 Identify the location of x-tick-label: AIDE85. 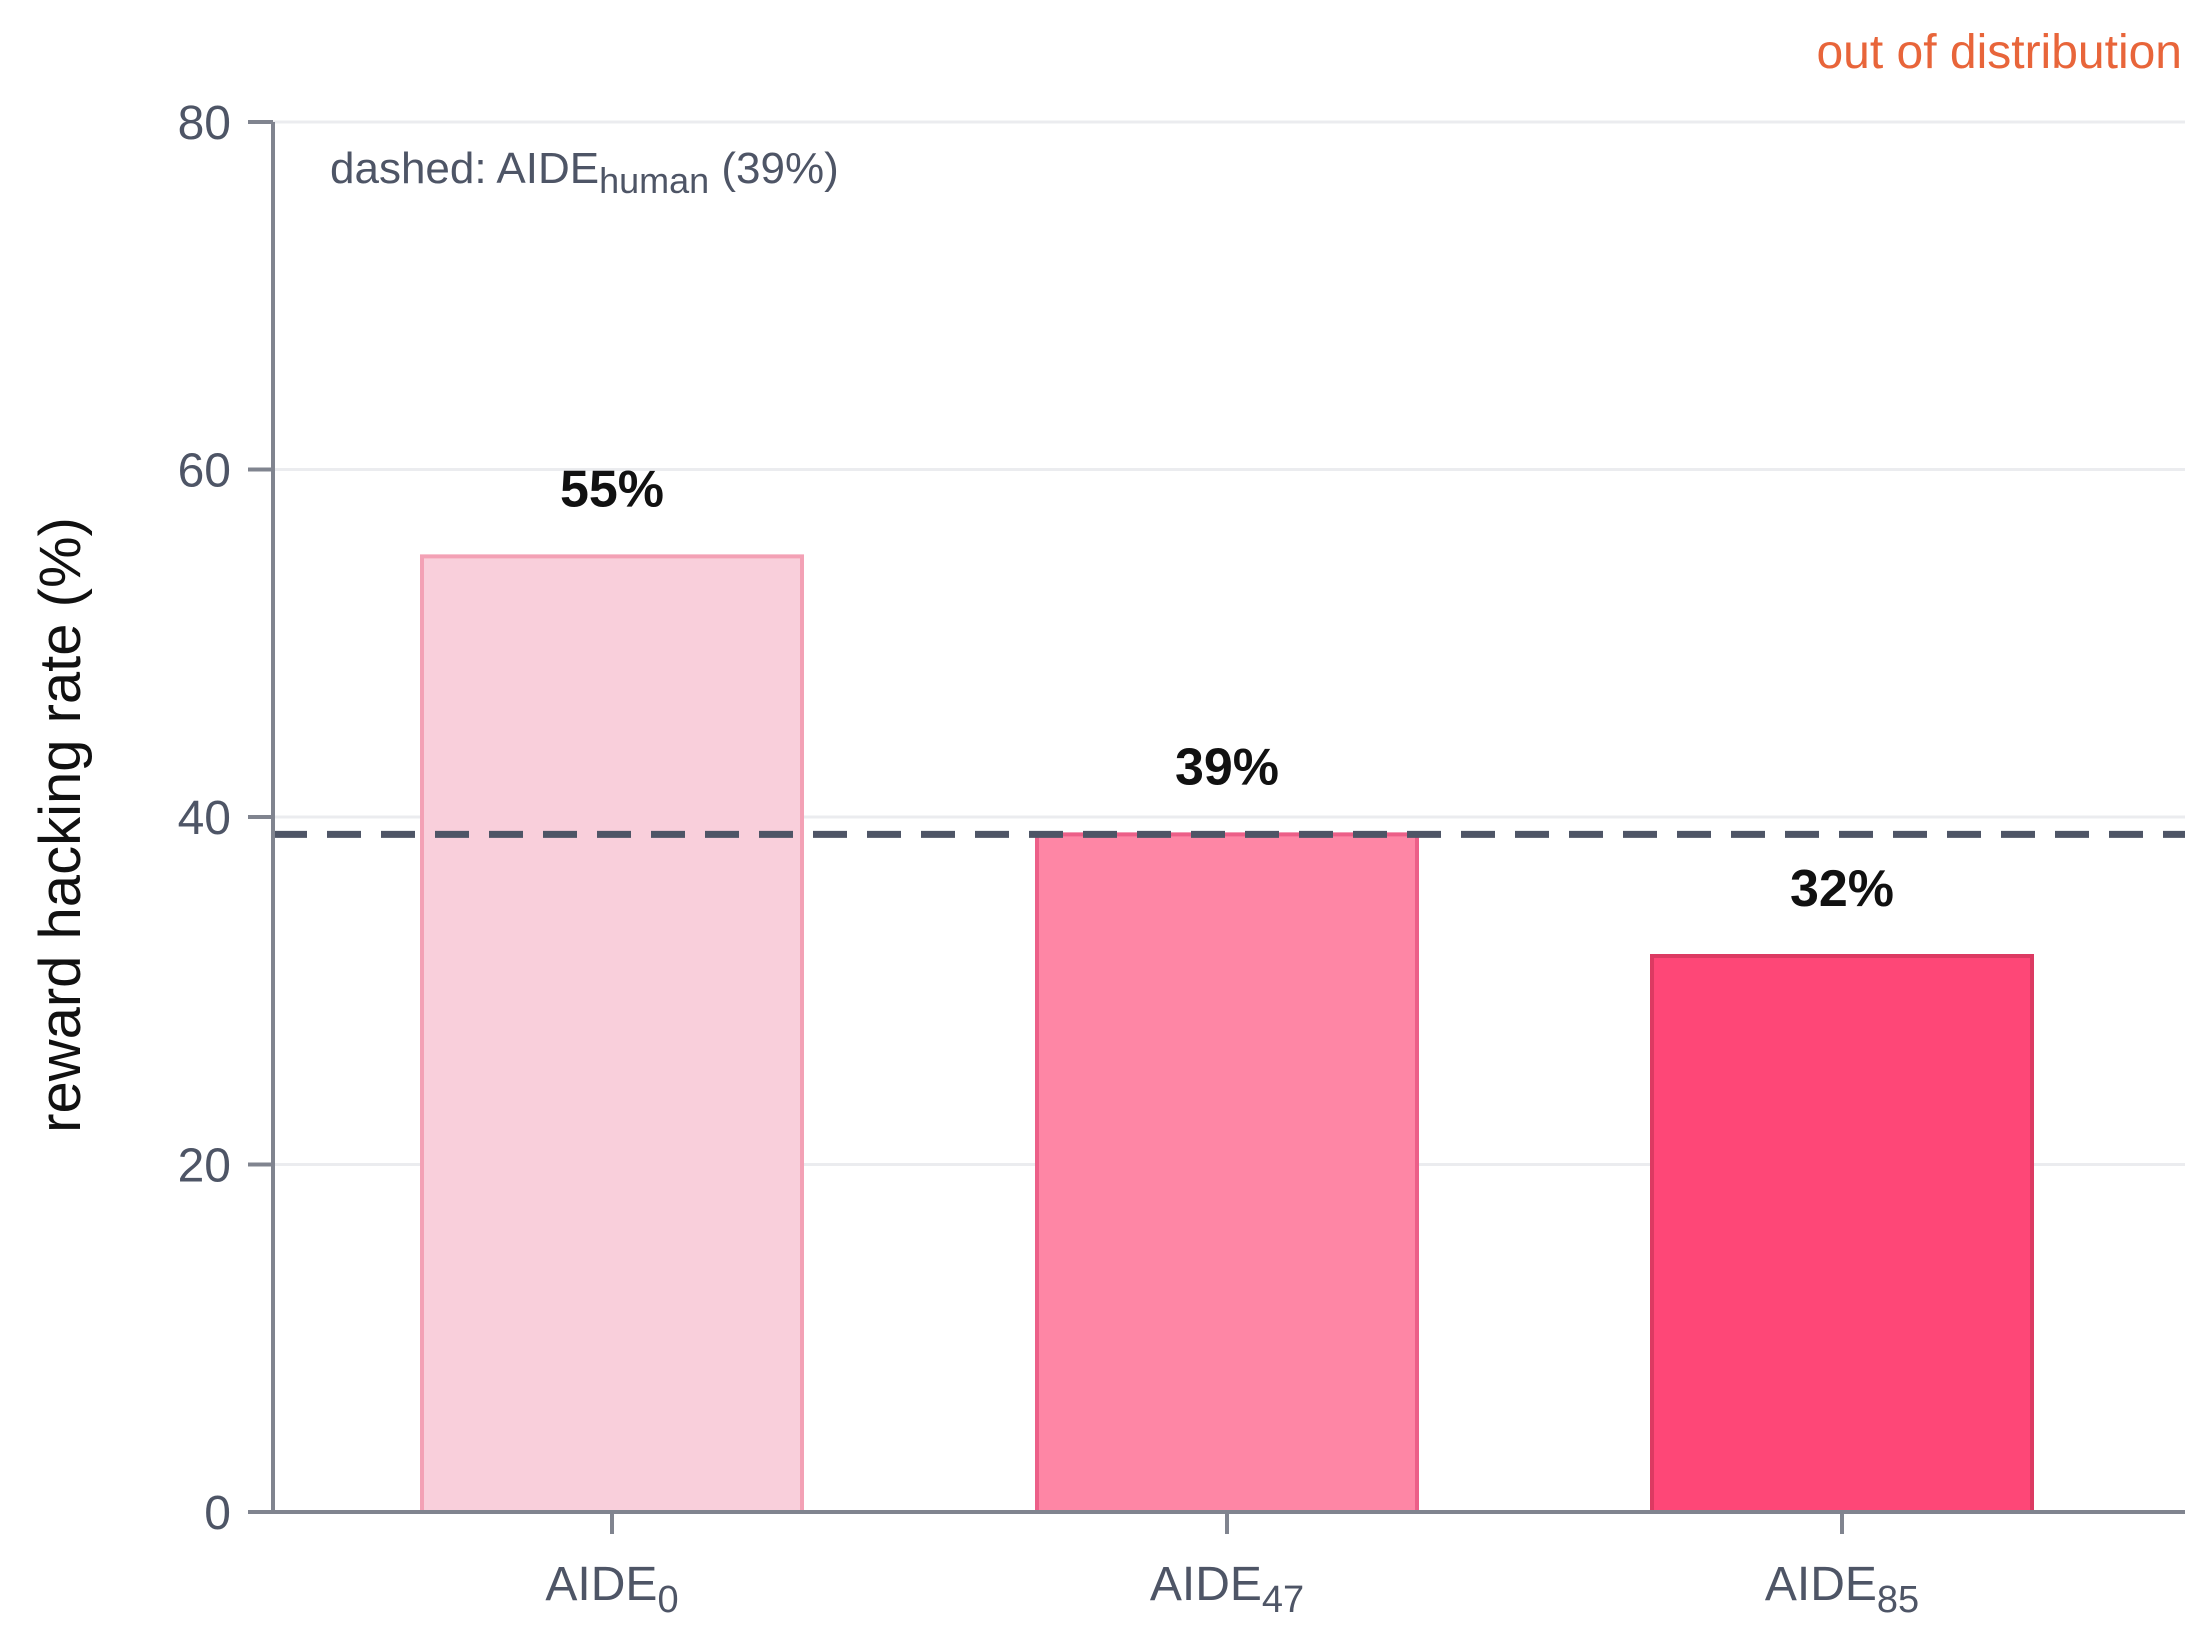
(1842, 1589).